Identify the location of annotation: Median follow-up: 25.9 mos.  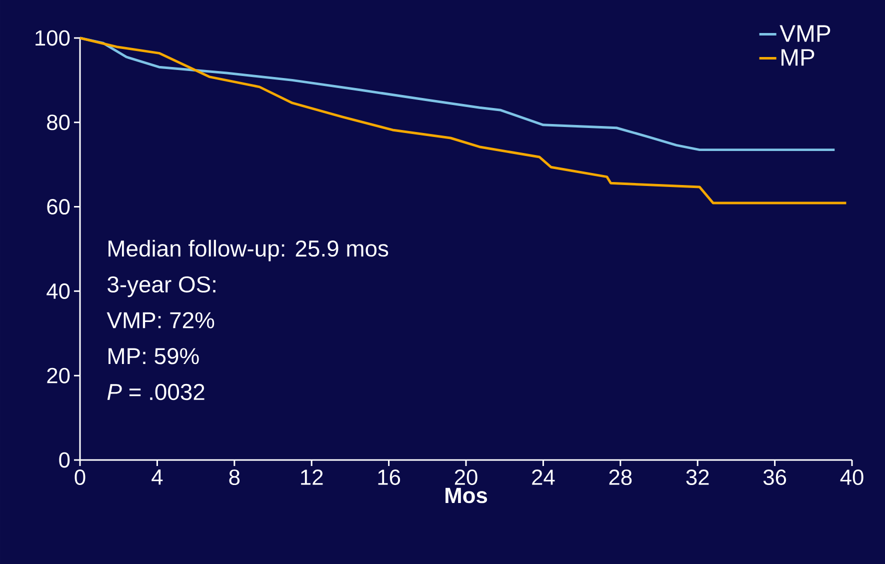
(248, 251).